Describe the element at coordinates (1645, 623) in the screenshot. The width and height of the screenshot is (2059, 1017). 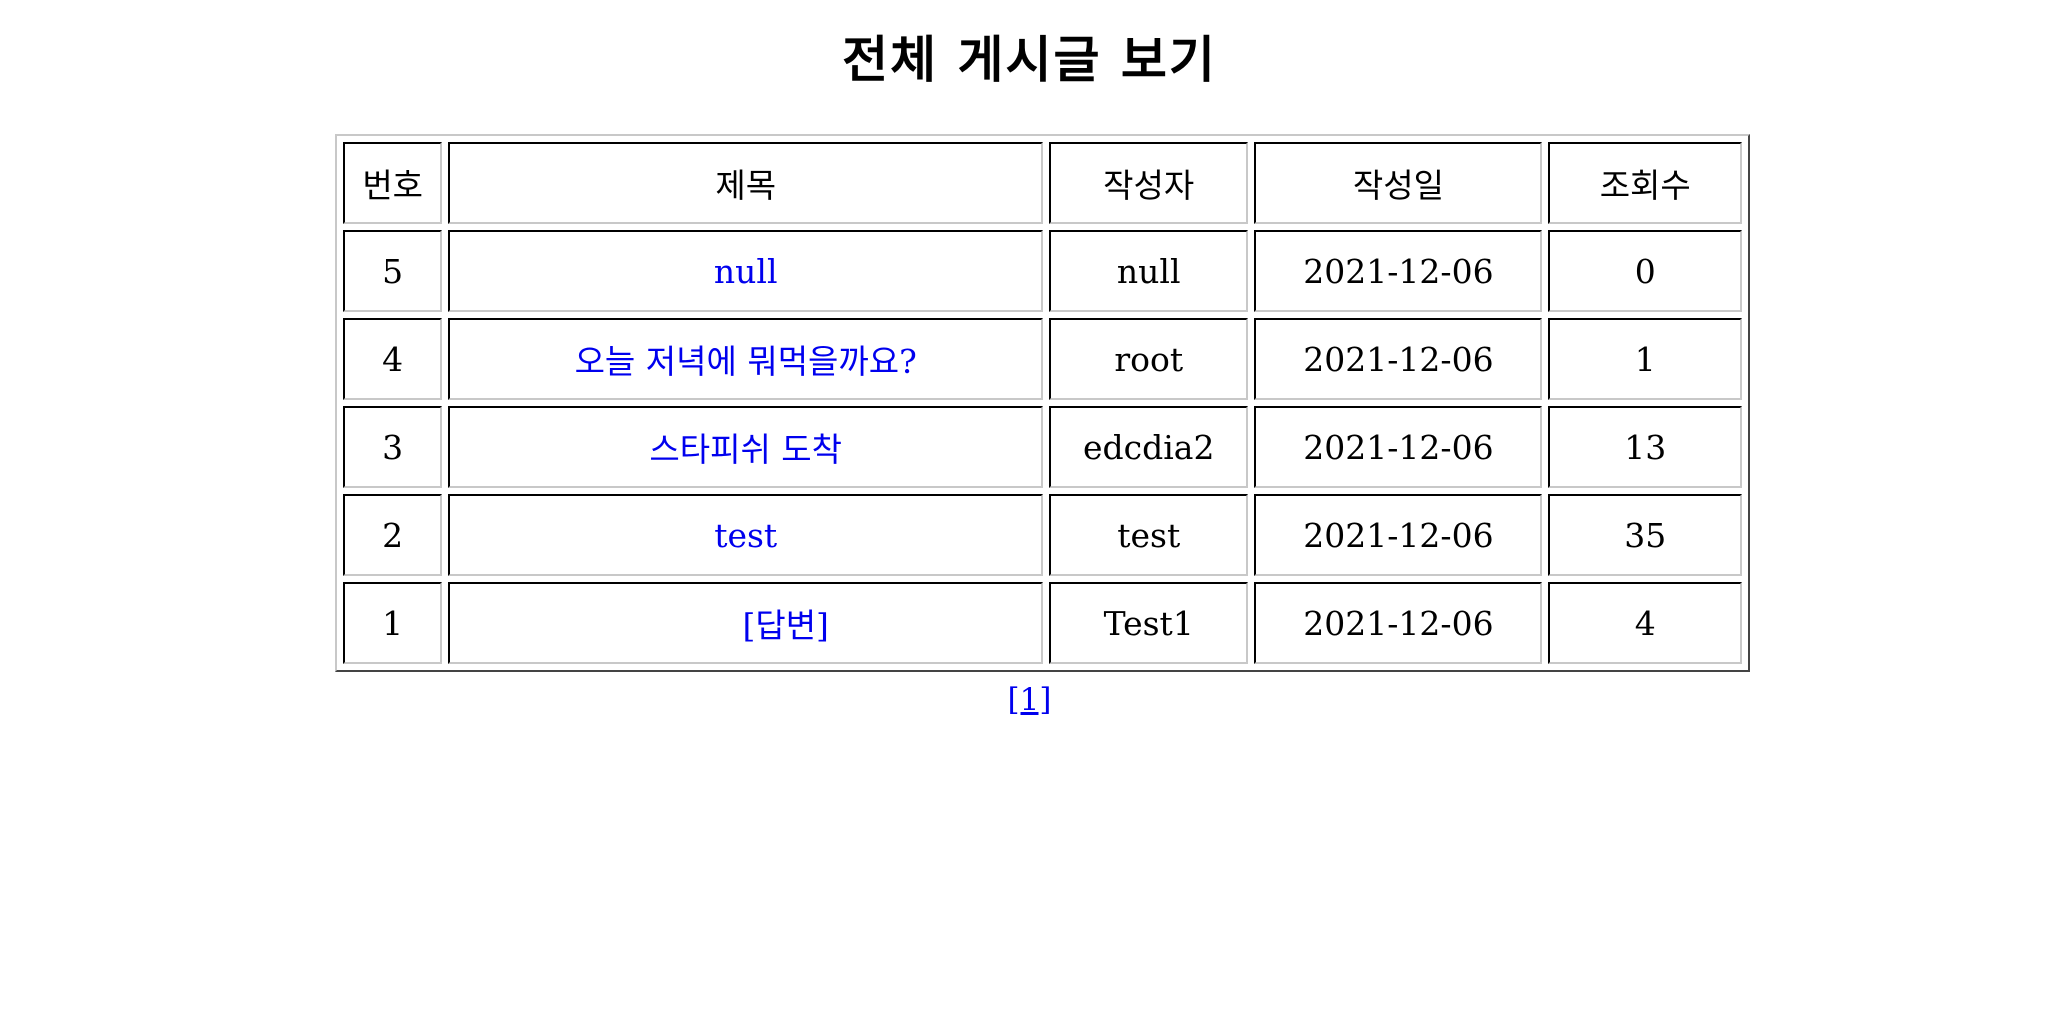
I see `post-views: 4` at that location.